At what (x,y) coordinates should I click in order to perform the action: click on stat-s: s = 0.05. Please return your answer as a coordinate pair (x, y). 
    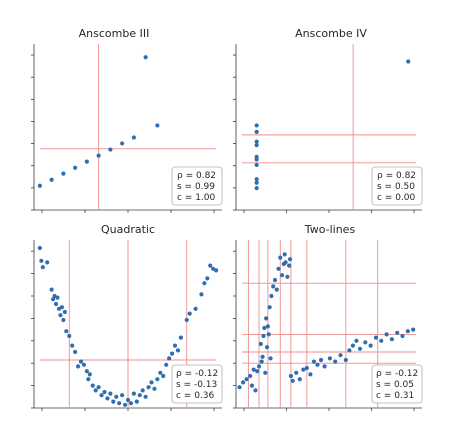
    Looking at the image, I should click on (395, 385).